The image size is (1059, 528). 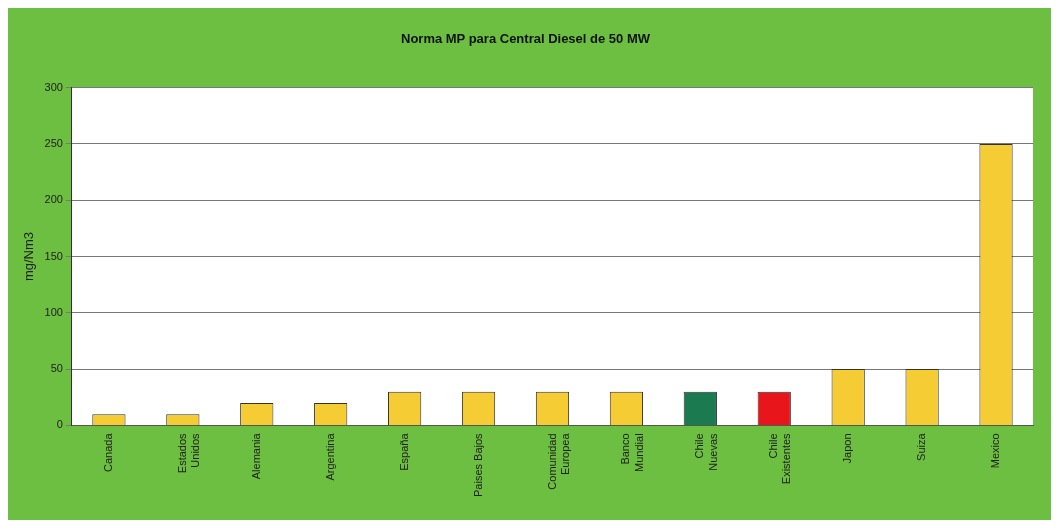 What do you see at coordinates (29, 256) in the screenshot?
I see `y-axis-title: mg/Nm3` at bounding box center [29, 256].